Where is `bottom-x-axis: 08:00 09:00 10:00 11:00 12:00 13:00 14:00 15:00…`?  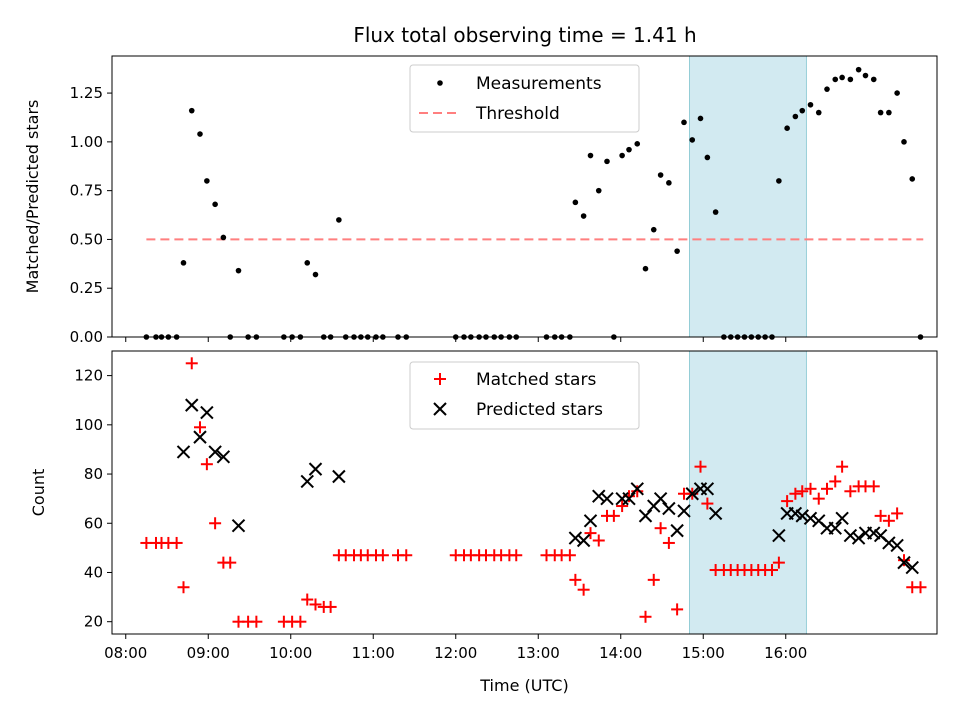
bottom-x-axis: 08:00 09:00 10:00 11:00 12:00 13:00 14:00 15:00… is located at coordinates (455, 648).